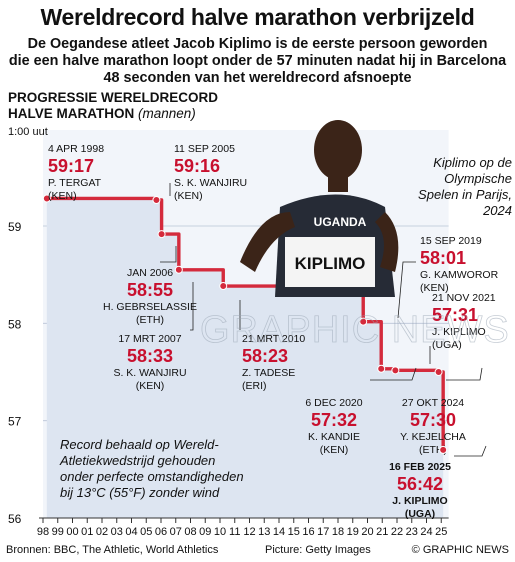 The height and width of the screenshot is (562, 515). I want to click on x-tick-label: 98, so click(43, 532).